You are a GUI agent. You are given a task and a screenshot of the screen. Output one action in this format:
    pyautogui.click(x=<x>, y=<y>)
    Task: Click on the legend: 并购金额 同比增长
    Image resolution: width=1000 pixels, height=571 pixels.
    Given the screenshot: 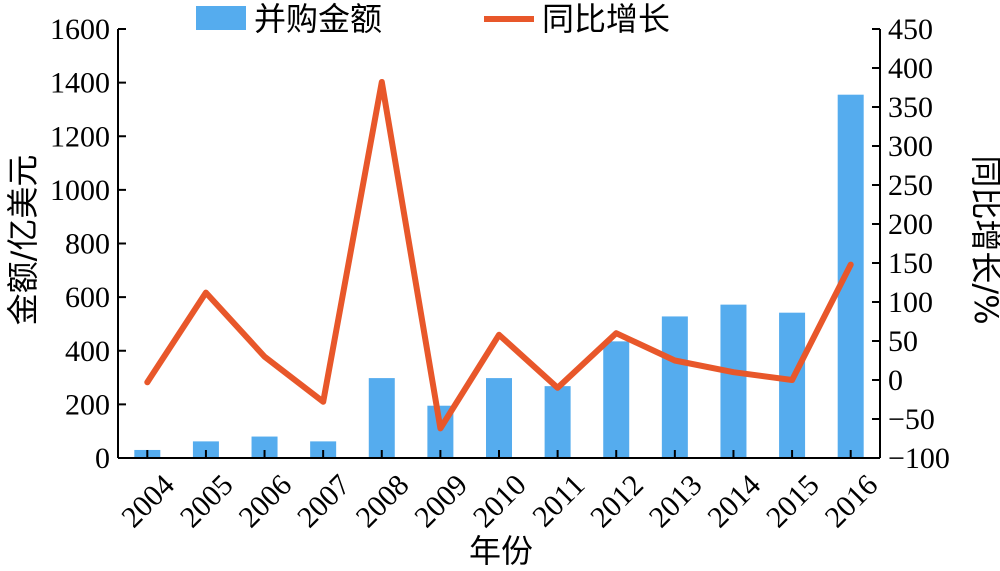 What is the action you would take?
    pyautogui.click(x=433, y=19)
    